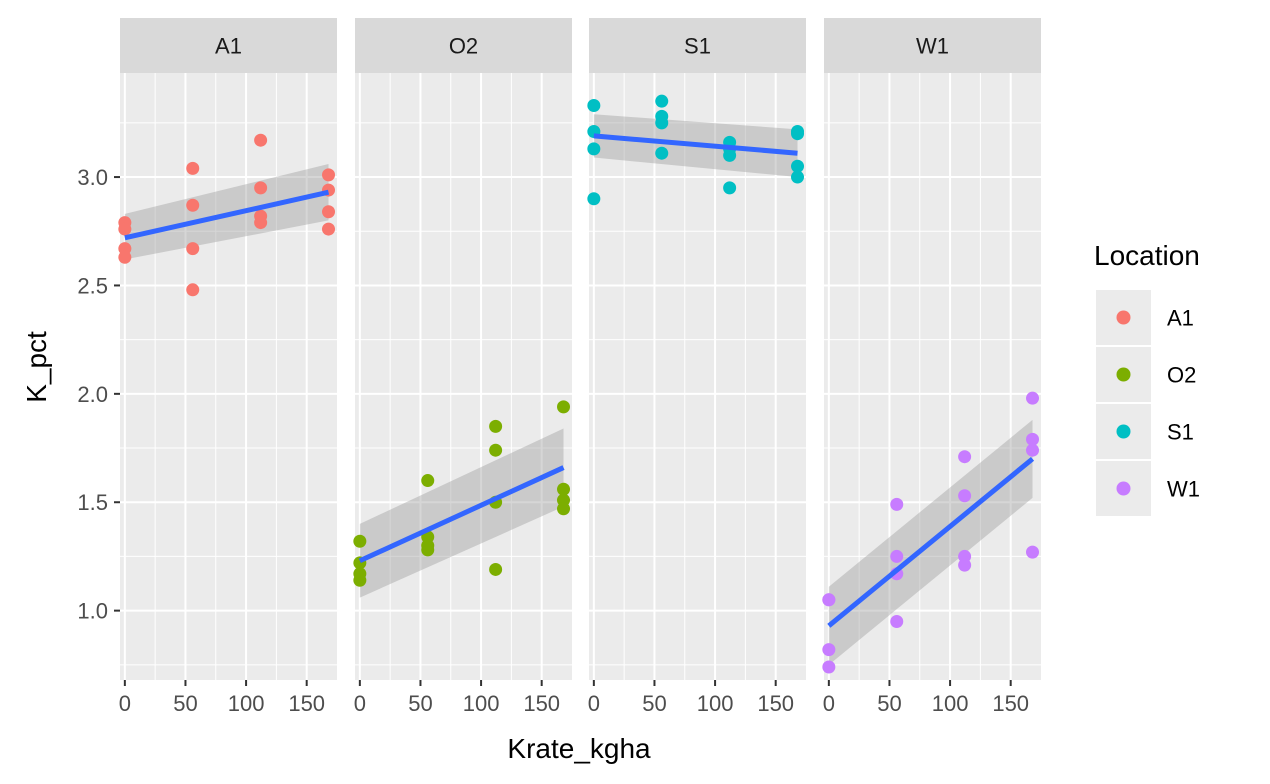 This screenshot has height=784, width=1270. Describe the element at coordinates (92, 611) in the screenshot. I see `y-tick-label: 1.0` at that location.